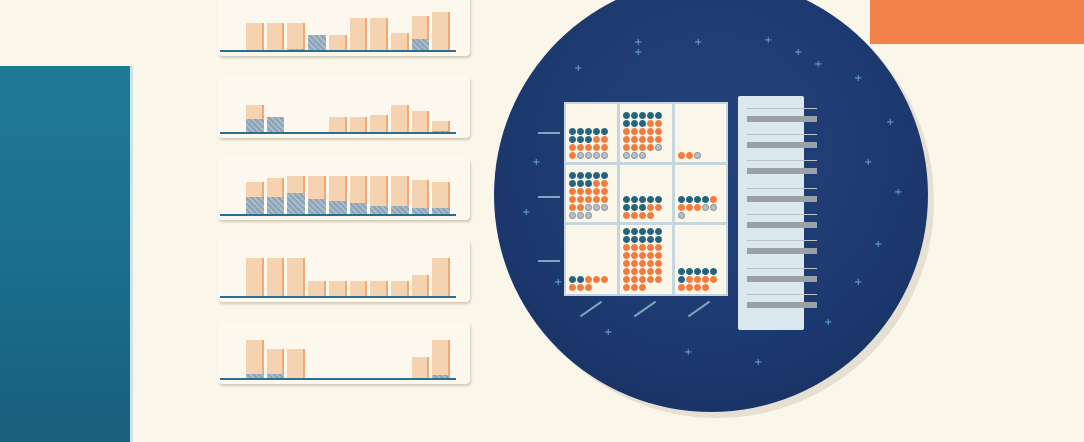 This screenshot has width=1084, height=442. Describe the element at coordinates (646, 133) in the screenshot. I see `grid-cell` at that location.